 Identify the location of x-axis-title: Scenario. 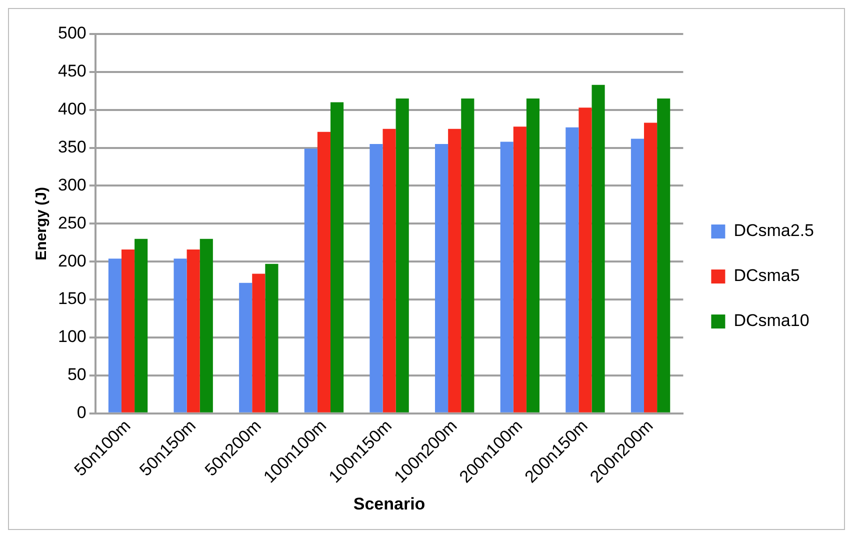
(389, 504).